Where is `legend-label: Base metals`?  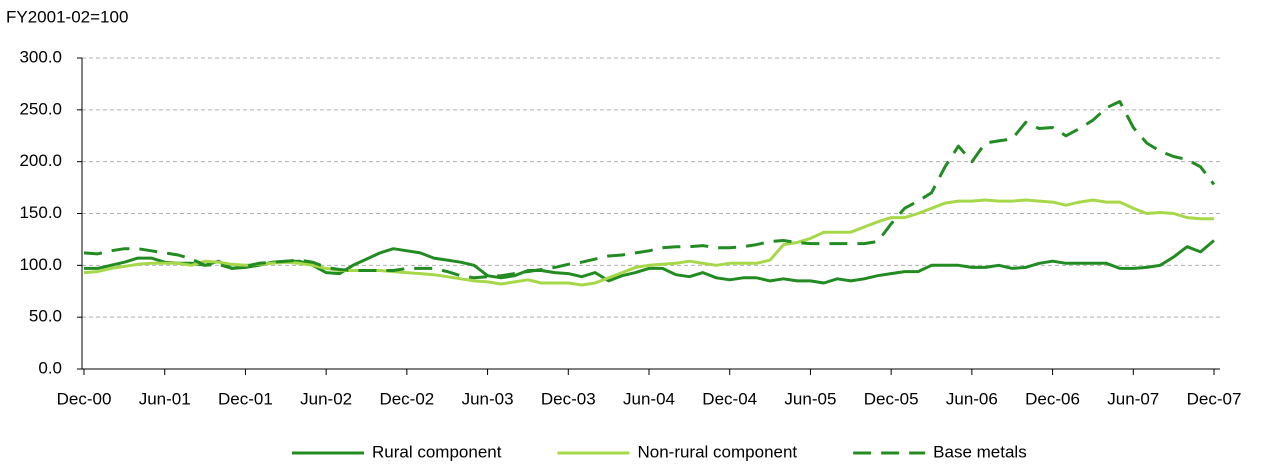 legend-label: Base metals is located at coordinates (980, 451).